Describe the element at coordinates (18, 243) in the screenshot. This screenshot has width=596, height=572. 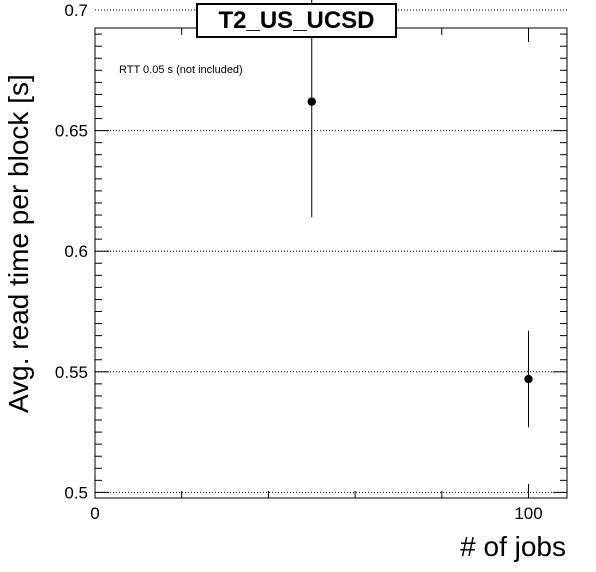
I see `y-axis-title: Avg. read time per block [s]` at that location.